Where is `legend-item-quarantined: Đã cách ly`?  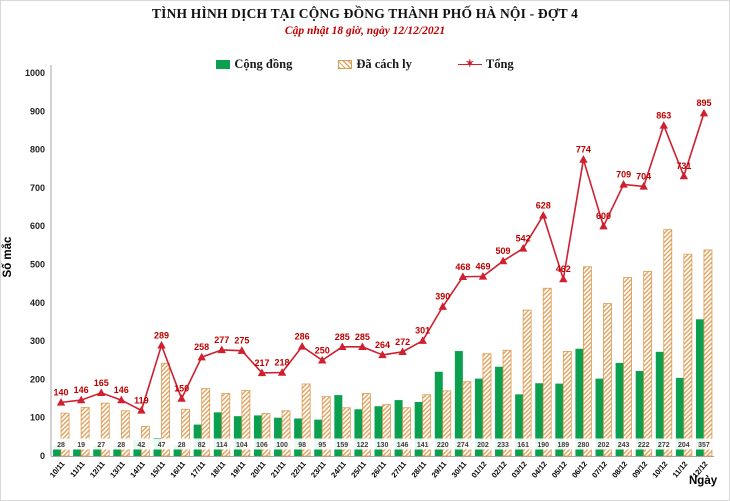
legend-item-quarantined: Đã cách ly is located at coordinates (375, 64).